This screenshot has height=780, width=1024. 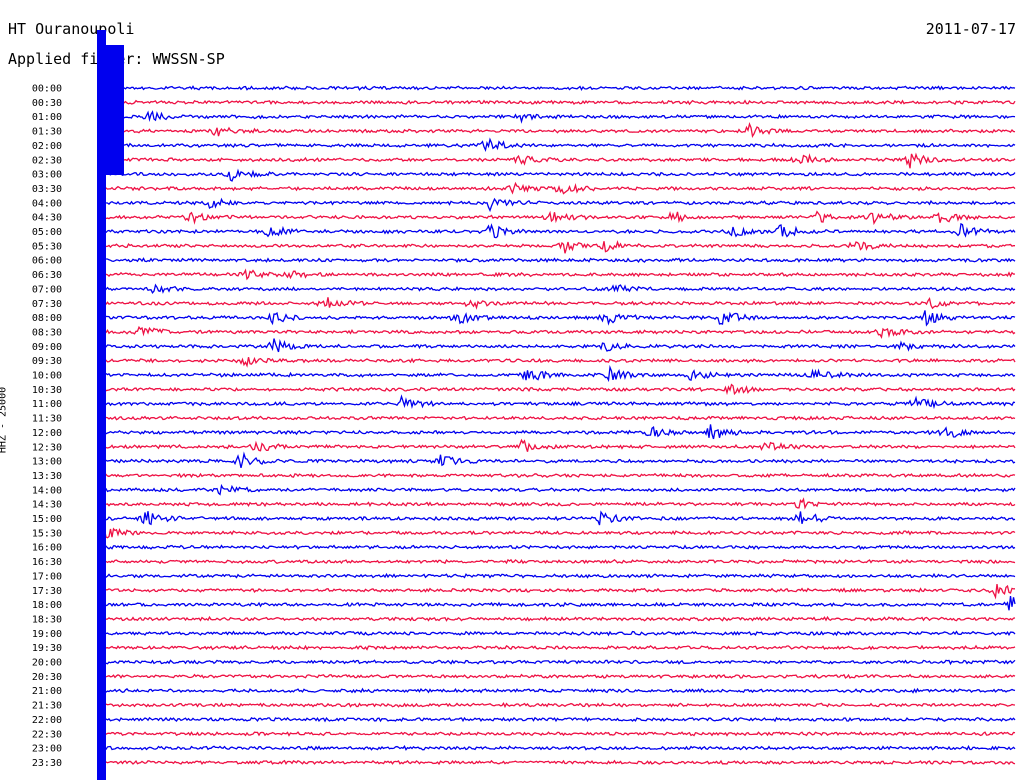 I want to click on tick-label-0330: 03:30, so click(x=47, y=189).